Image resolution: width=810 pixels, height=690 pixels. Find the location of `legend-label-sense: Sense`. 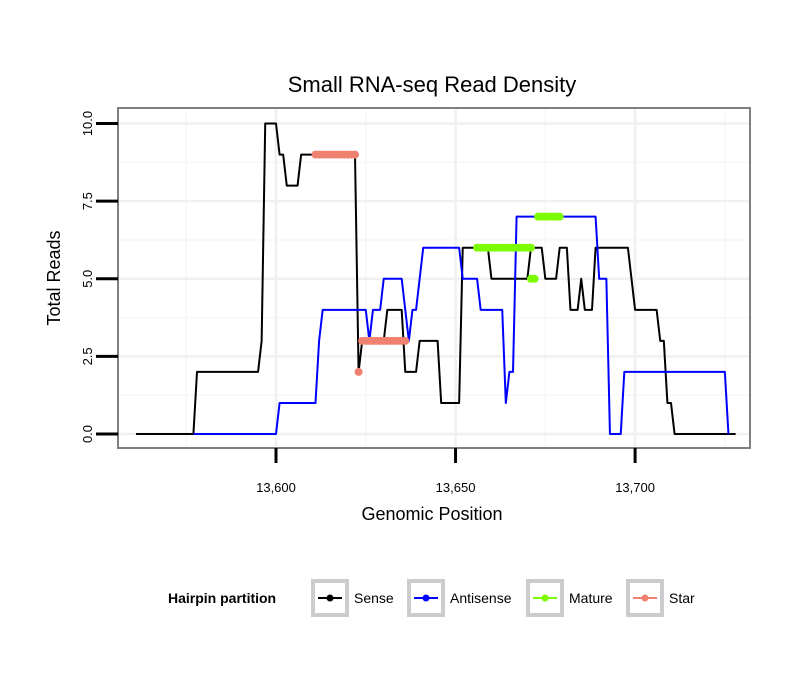

legend-label-sense: Sense is located at coordinates (374, 598).